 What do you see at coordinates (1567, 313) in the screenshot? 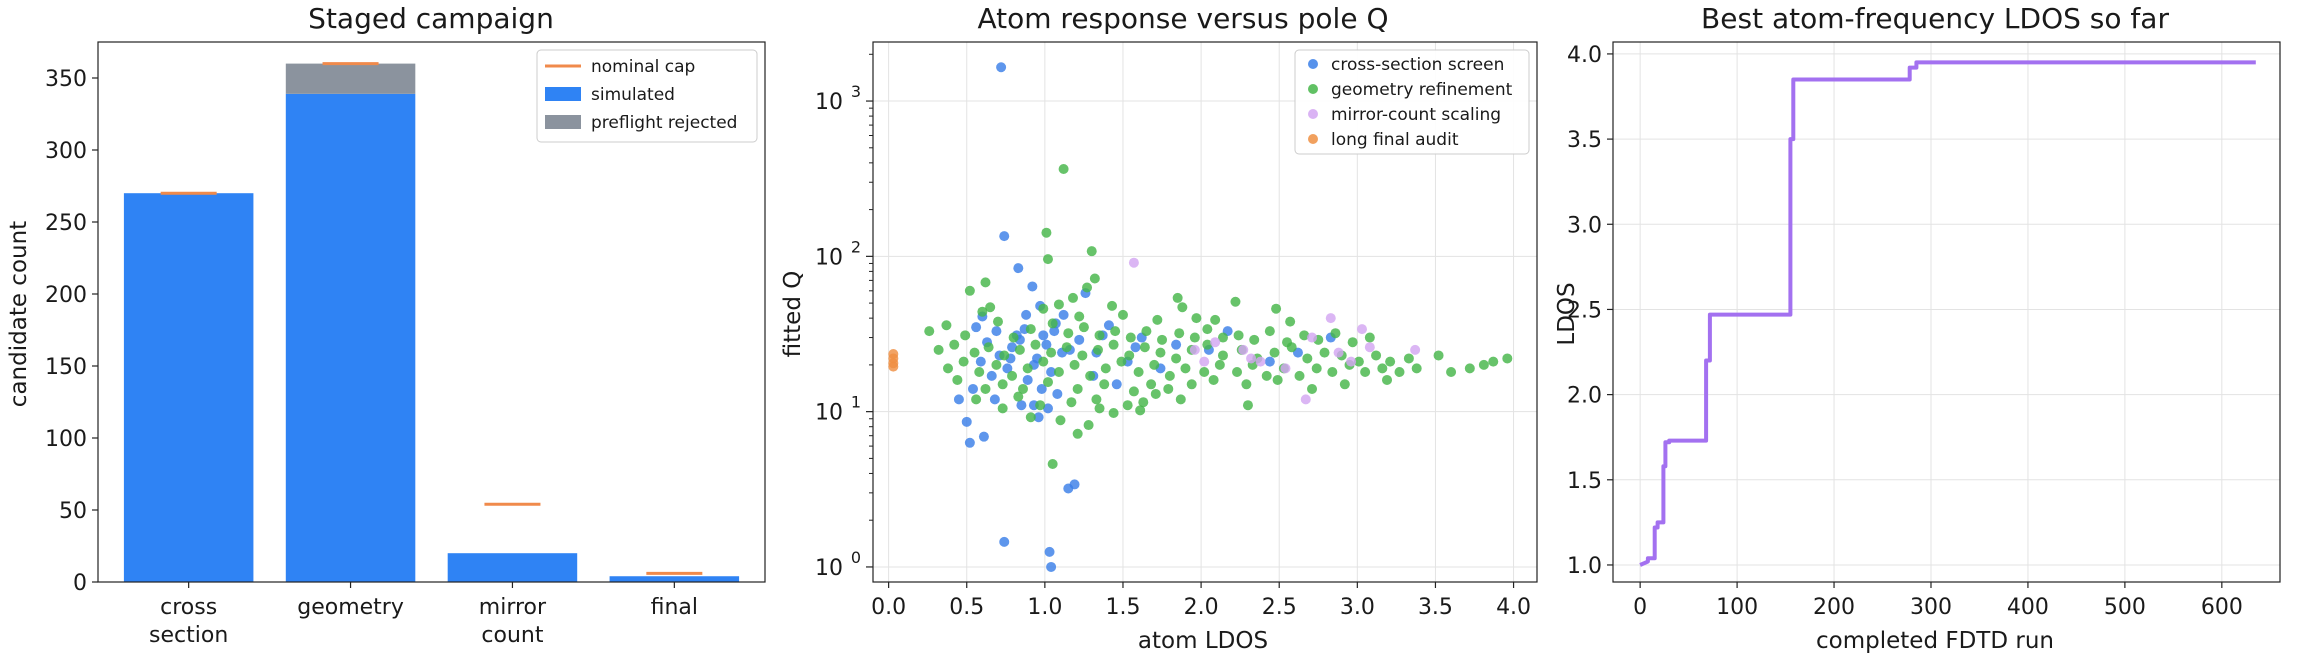
I see `line-chart-ylabel: LDOS` at bounding box center [1567, 313].